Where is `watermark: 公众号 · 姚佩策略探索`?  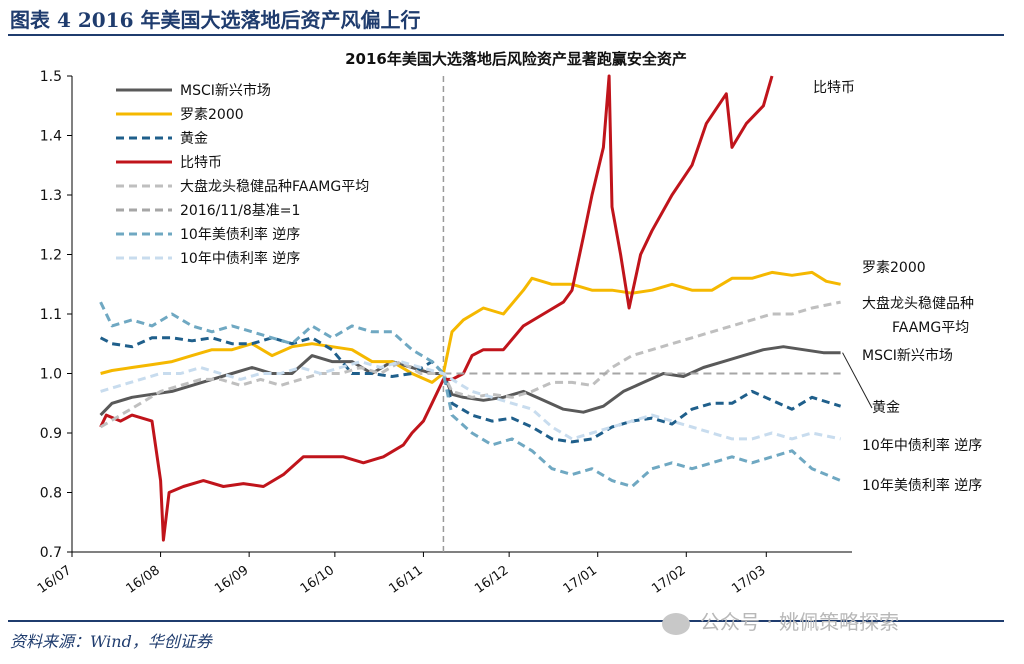
watermark: 公众号 · 姚佩策略探索 is located at coordinates (780, 620).